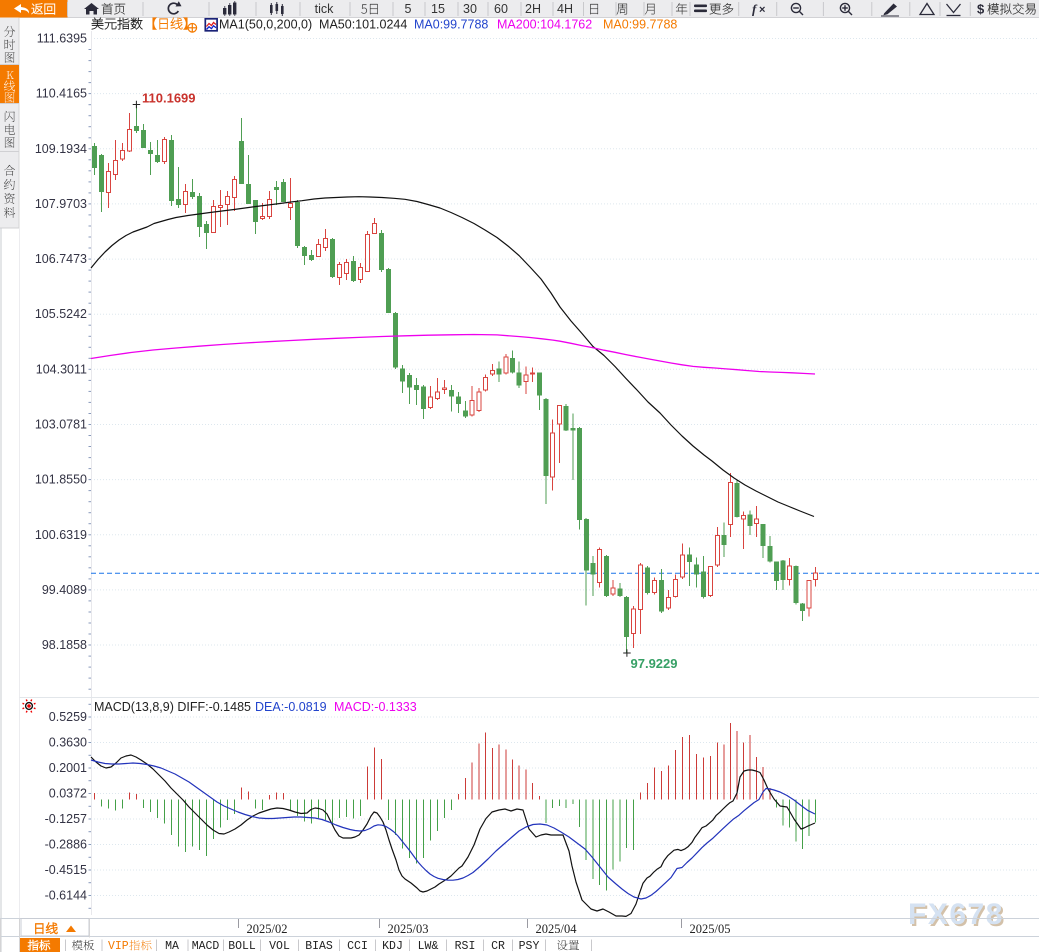 The height and width of the screenshot is (952, 1039). Describe the element at coordinates (565, 9) in the screenshot. I see `svg-text: 4H` at that location.